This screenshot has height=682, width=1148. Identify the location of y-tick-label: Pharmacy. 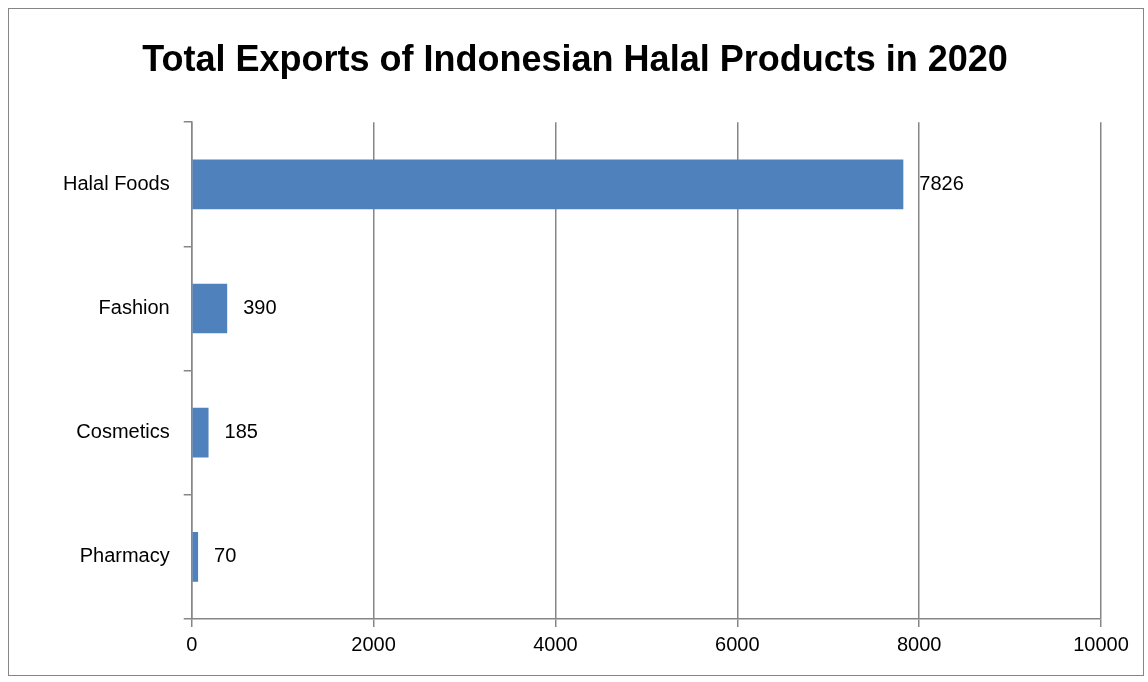
(124, 555).